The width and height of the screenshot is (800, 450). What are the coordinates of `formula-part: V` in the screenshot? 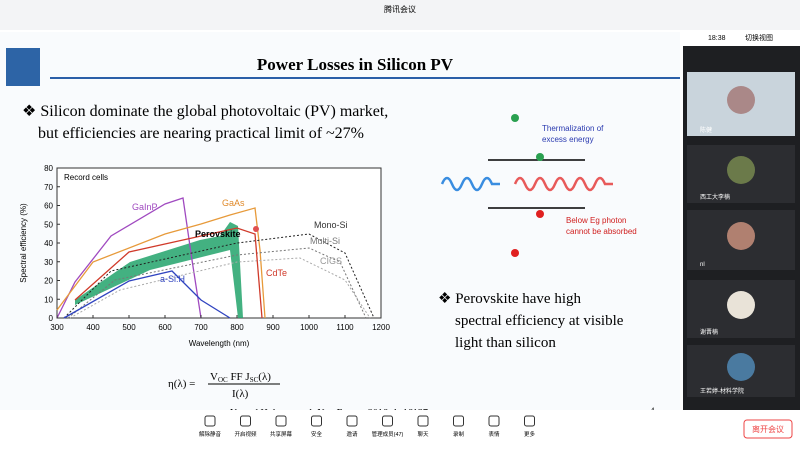 It's located at (214, 377).